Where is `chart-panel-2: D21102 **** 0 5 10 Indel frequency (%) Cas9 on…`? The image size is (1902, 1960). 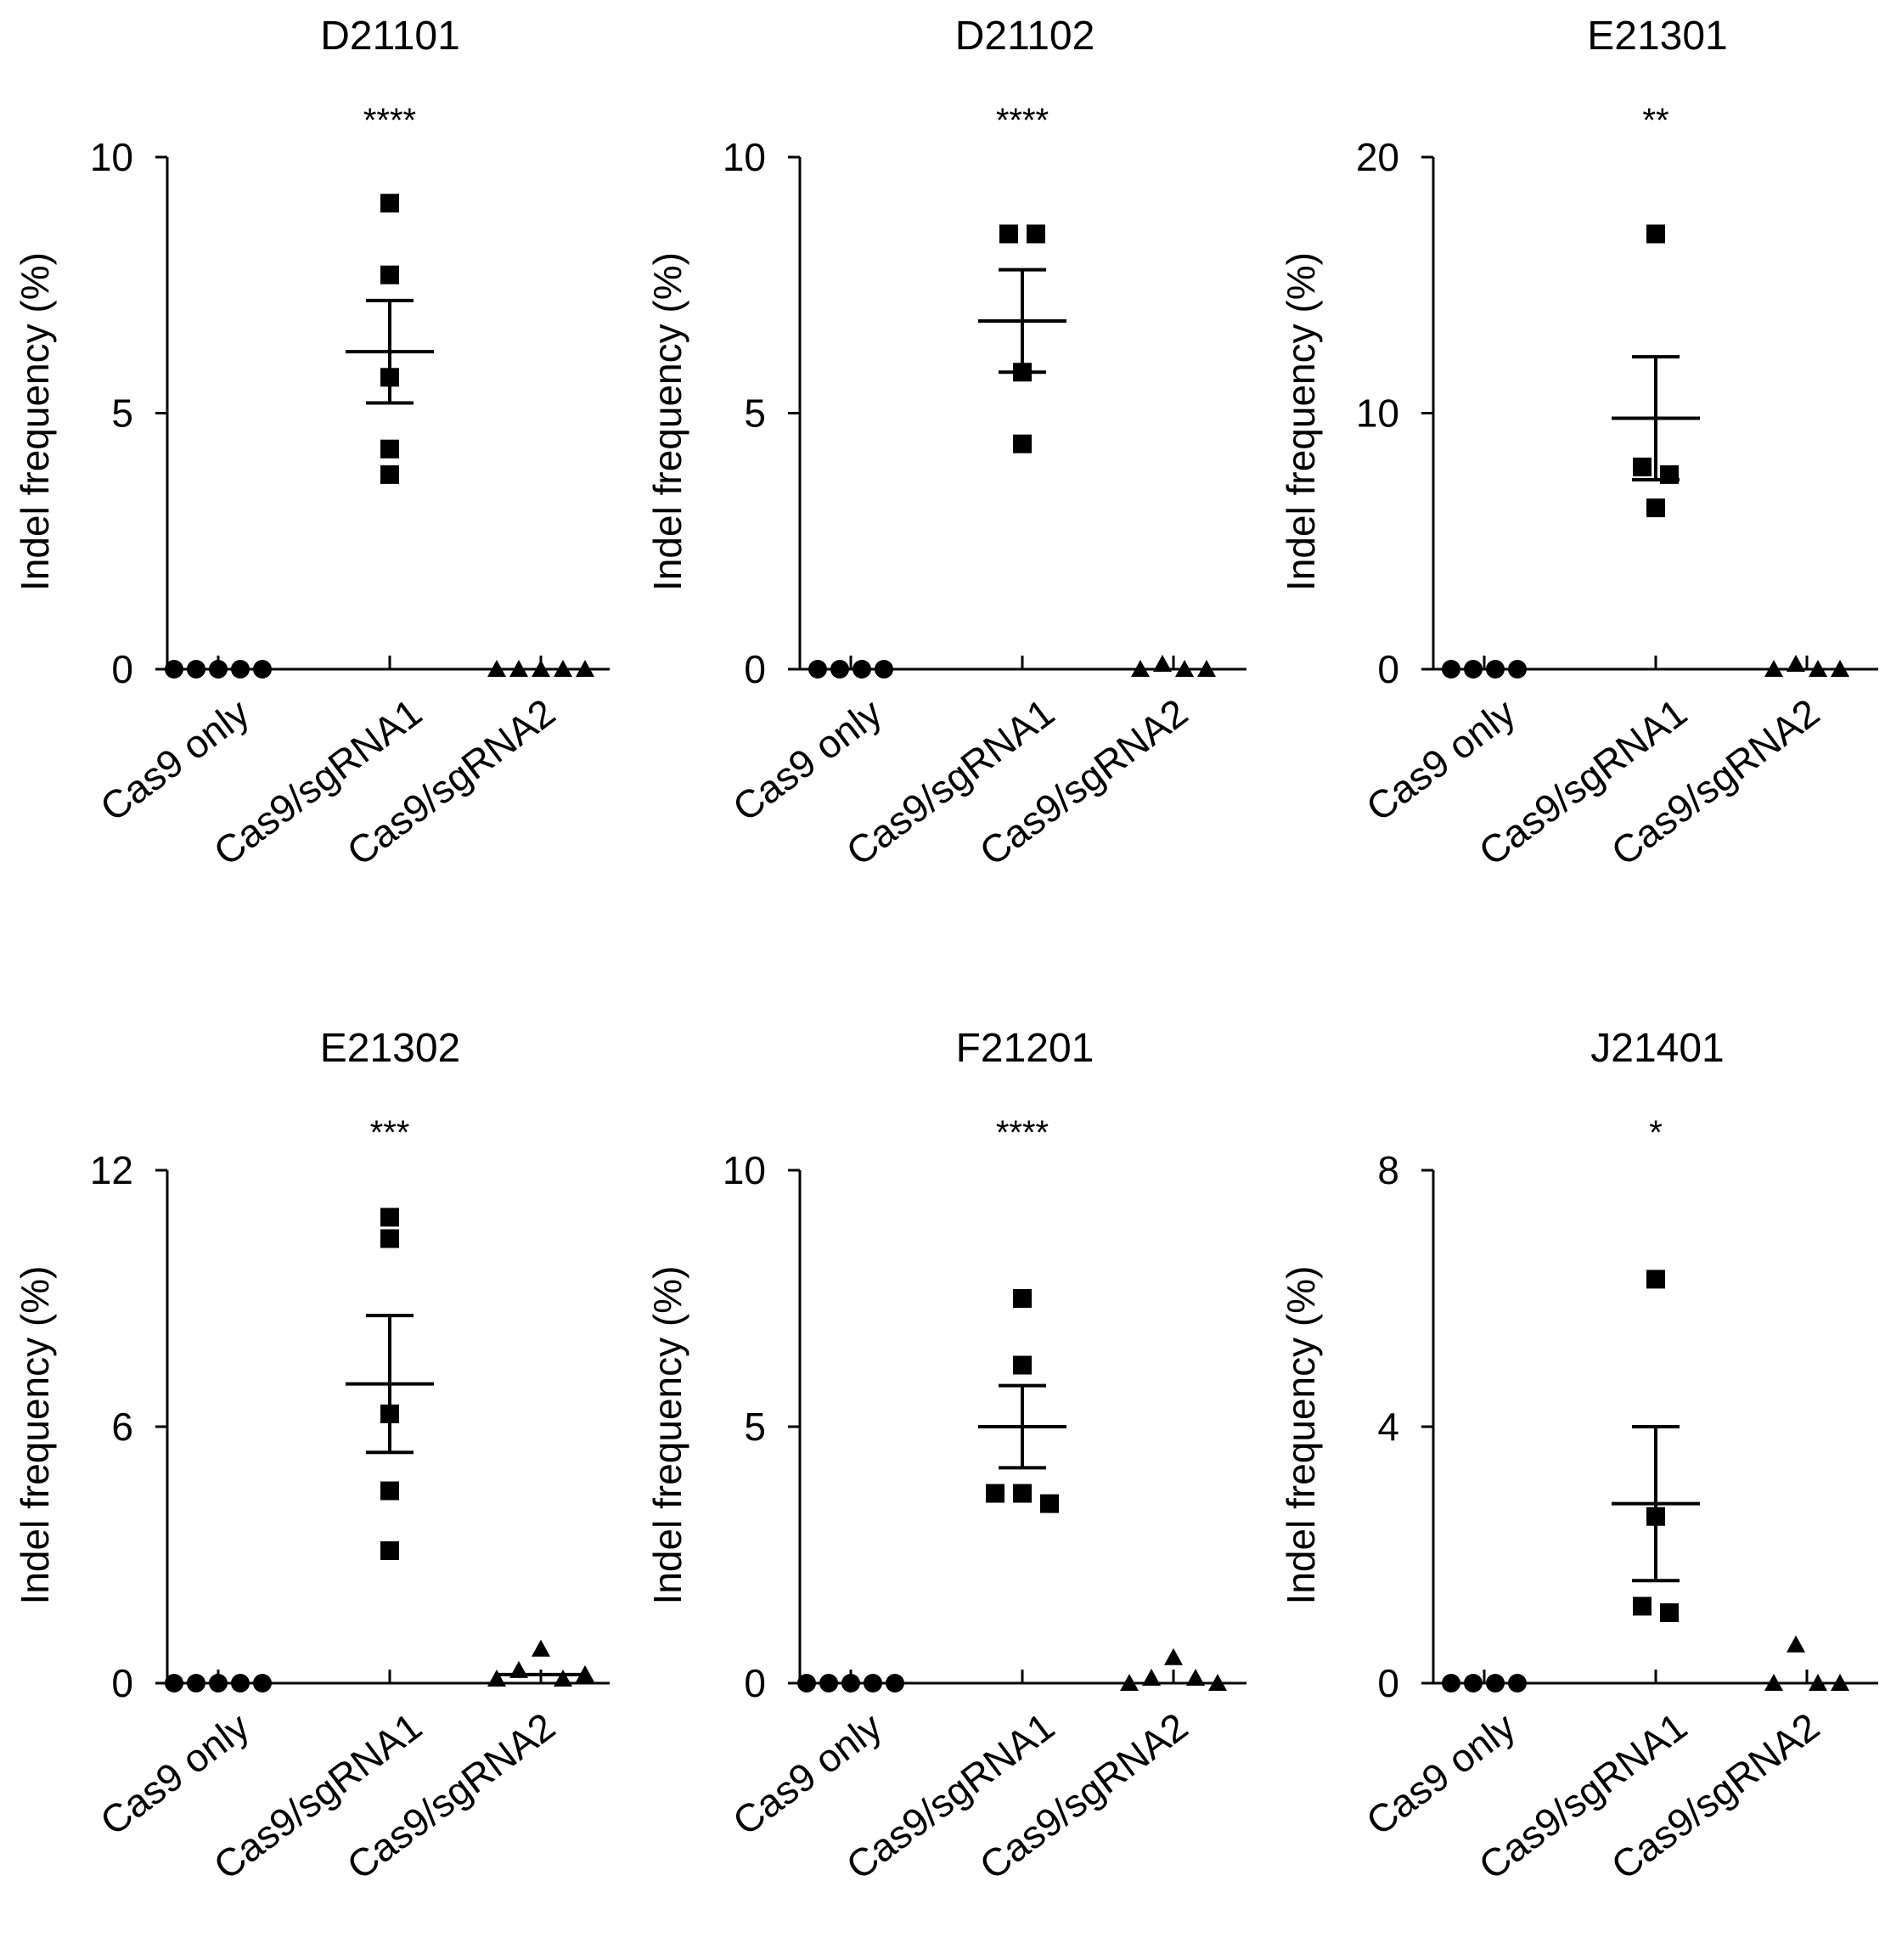 chart-panel-2: D21102 **** 0 5 10 Indel frequency (%) Cas9 on… is located at coordinates (945, 444).